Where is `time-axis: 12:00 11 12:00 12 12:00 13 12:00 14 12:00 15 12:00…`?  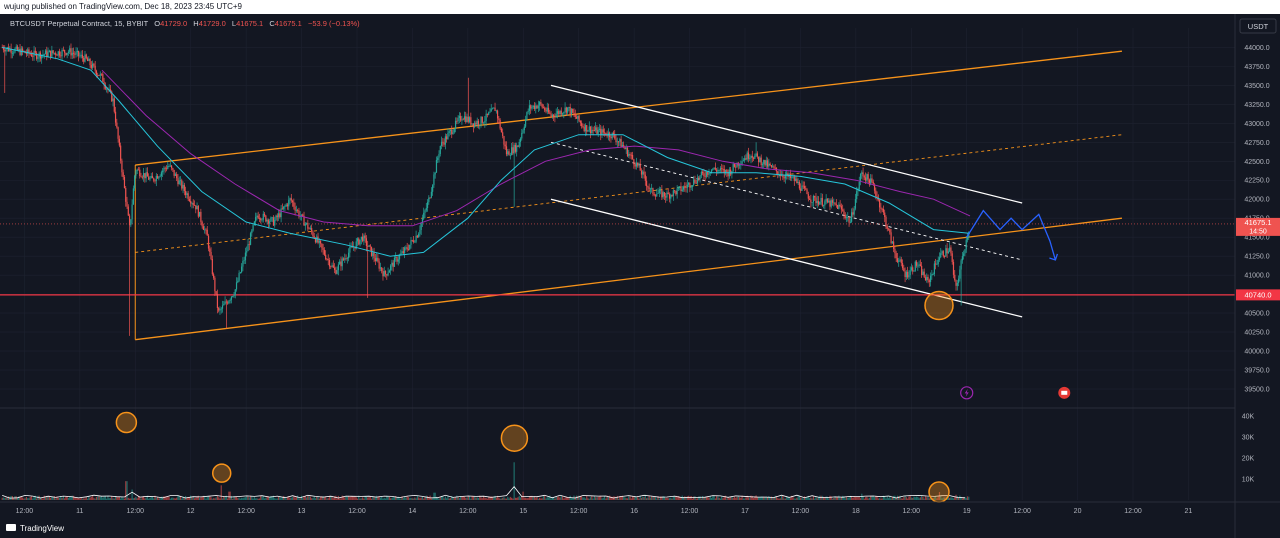
time-axis: 12:00 11 12:00 12 12:00 13 12:00 14 12:00 15 12:00… is located at coordinates (604, 511).